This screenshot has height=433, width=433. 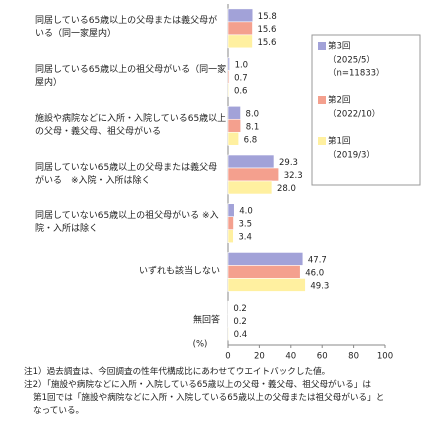 I want to click on category-label: いずれも該当しない, so click(x=179, y=271).